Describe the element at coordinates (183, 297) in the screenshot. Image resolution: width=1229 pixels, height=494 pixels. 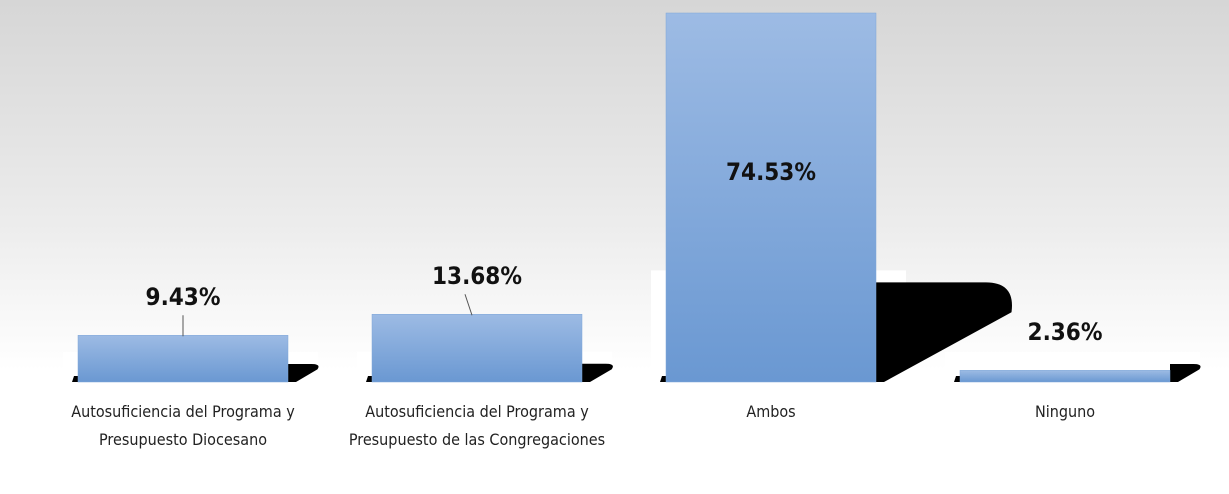
I see `value-label: 9.43%` at that location.